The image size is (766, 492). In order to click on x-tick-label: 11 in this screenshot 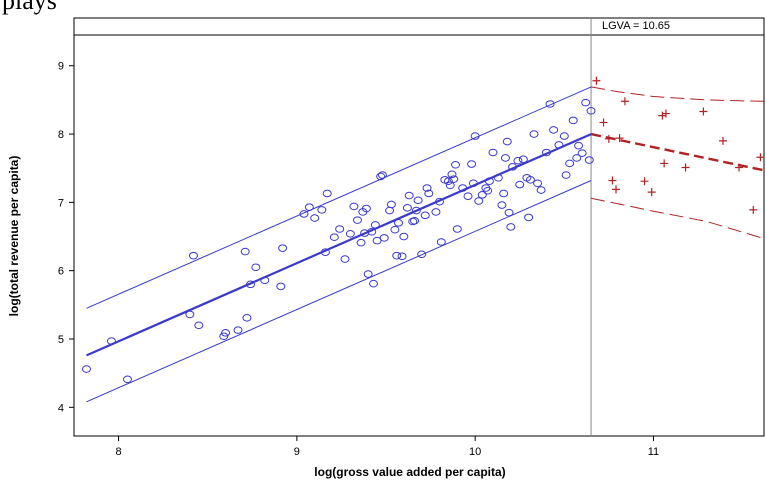, I will do `click(653, 452)`.